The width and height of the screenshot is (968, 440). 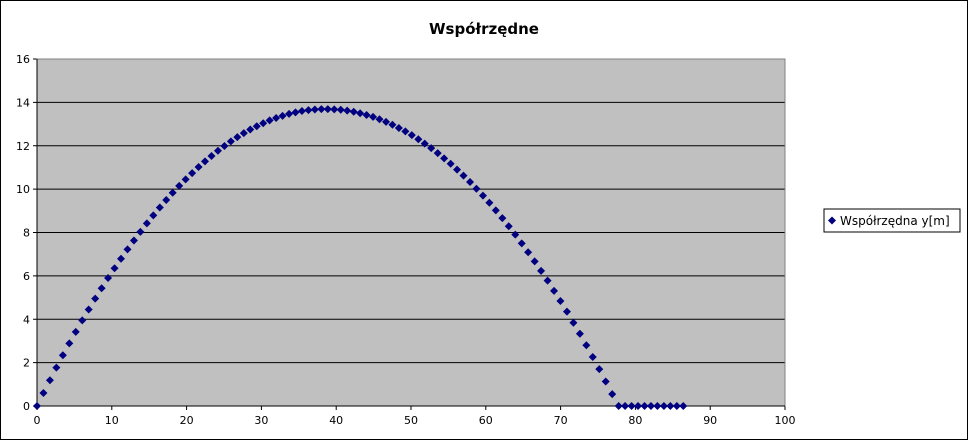 What do you see at coordinates (710, 420) in the screenshot?
I see `x-tick-label: 90` at bounding box center [710, 420].